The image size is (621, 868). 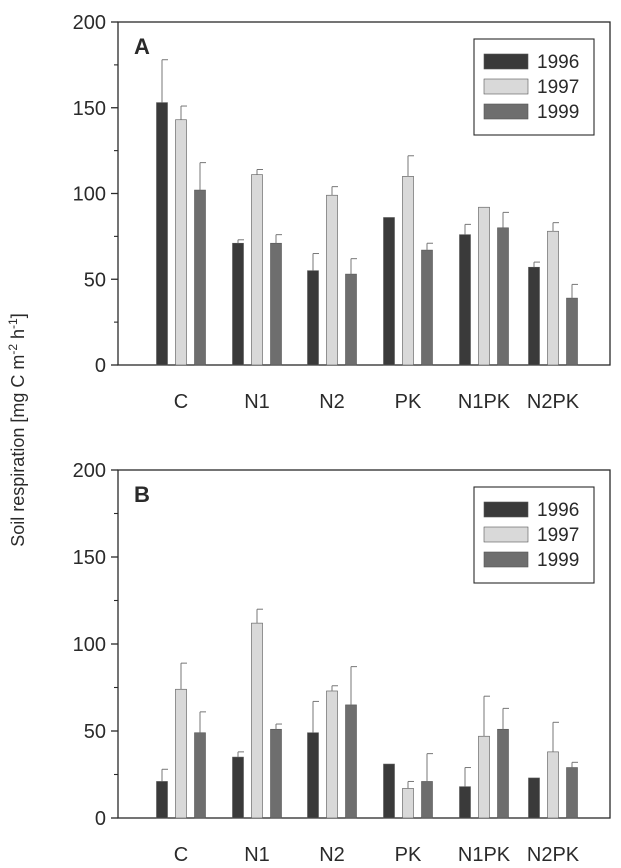 I want to click on panel-a-y-tick-label: 50, so click(x=95, y=280).